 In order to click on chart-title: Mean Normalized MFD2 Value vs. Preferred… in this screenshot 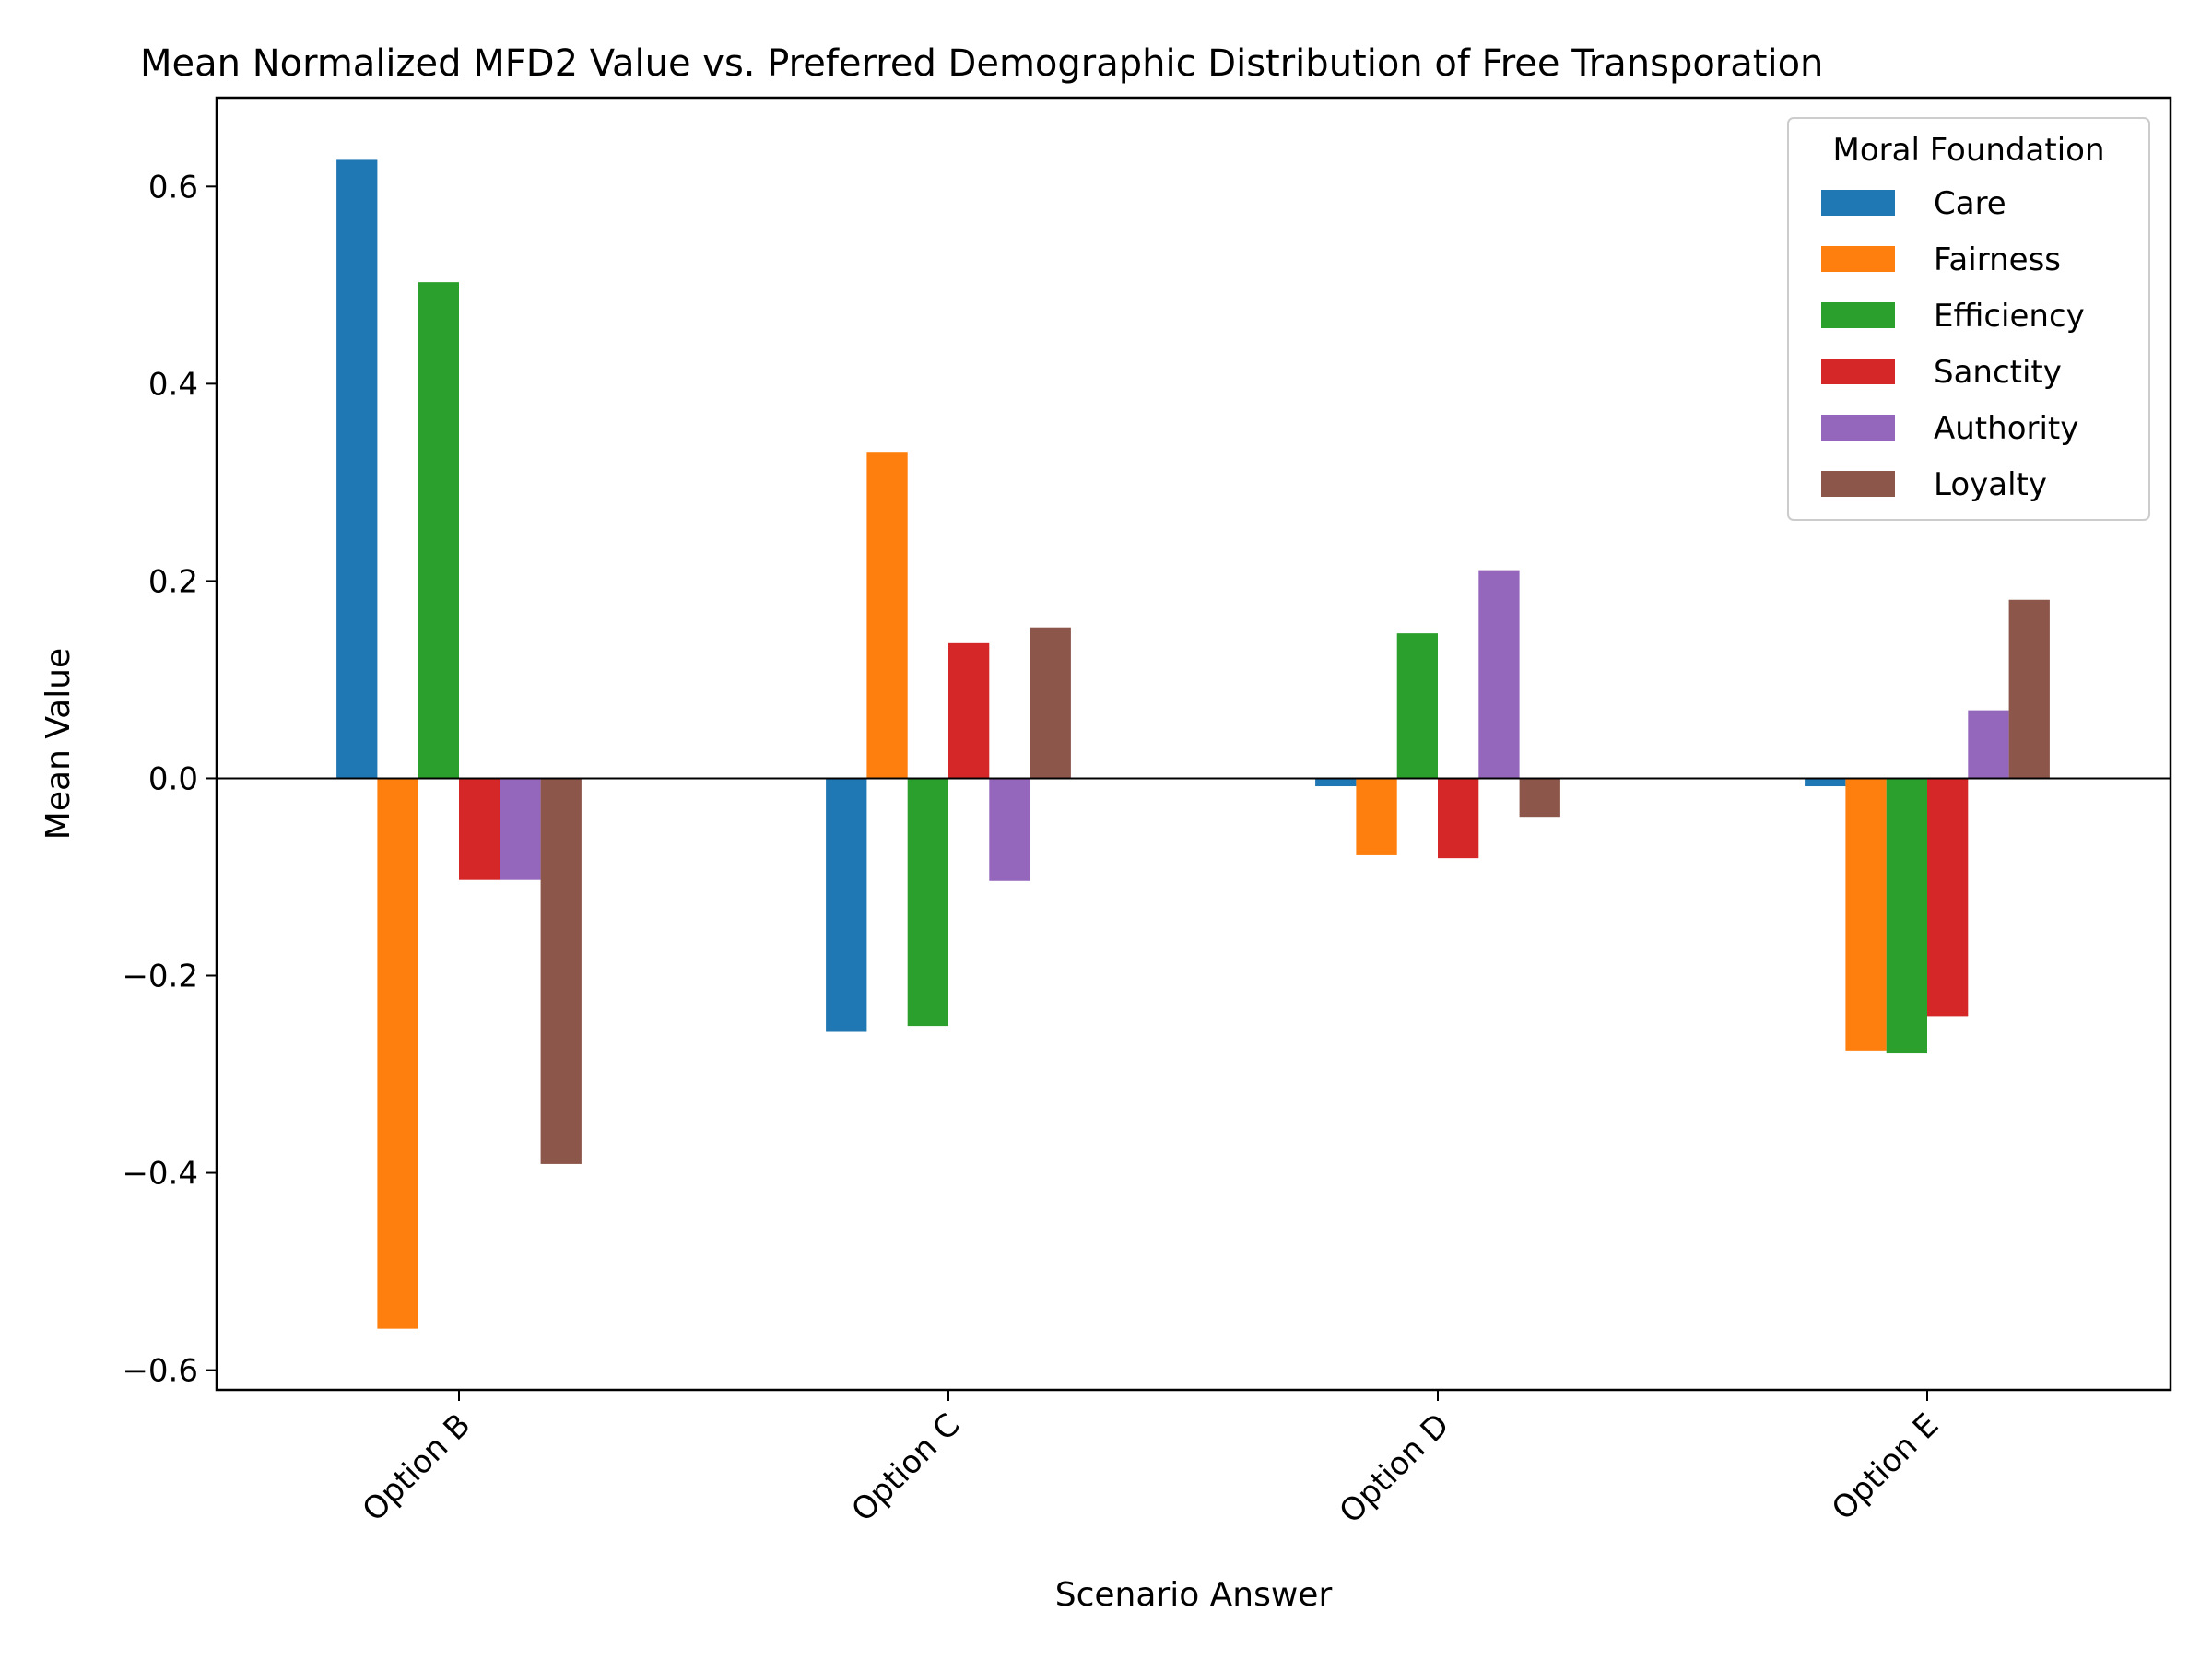, I will do `click(981, 63)`.